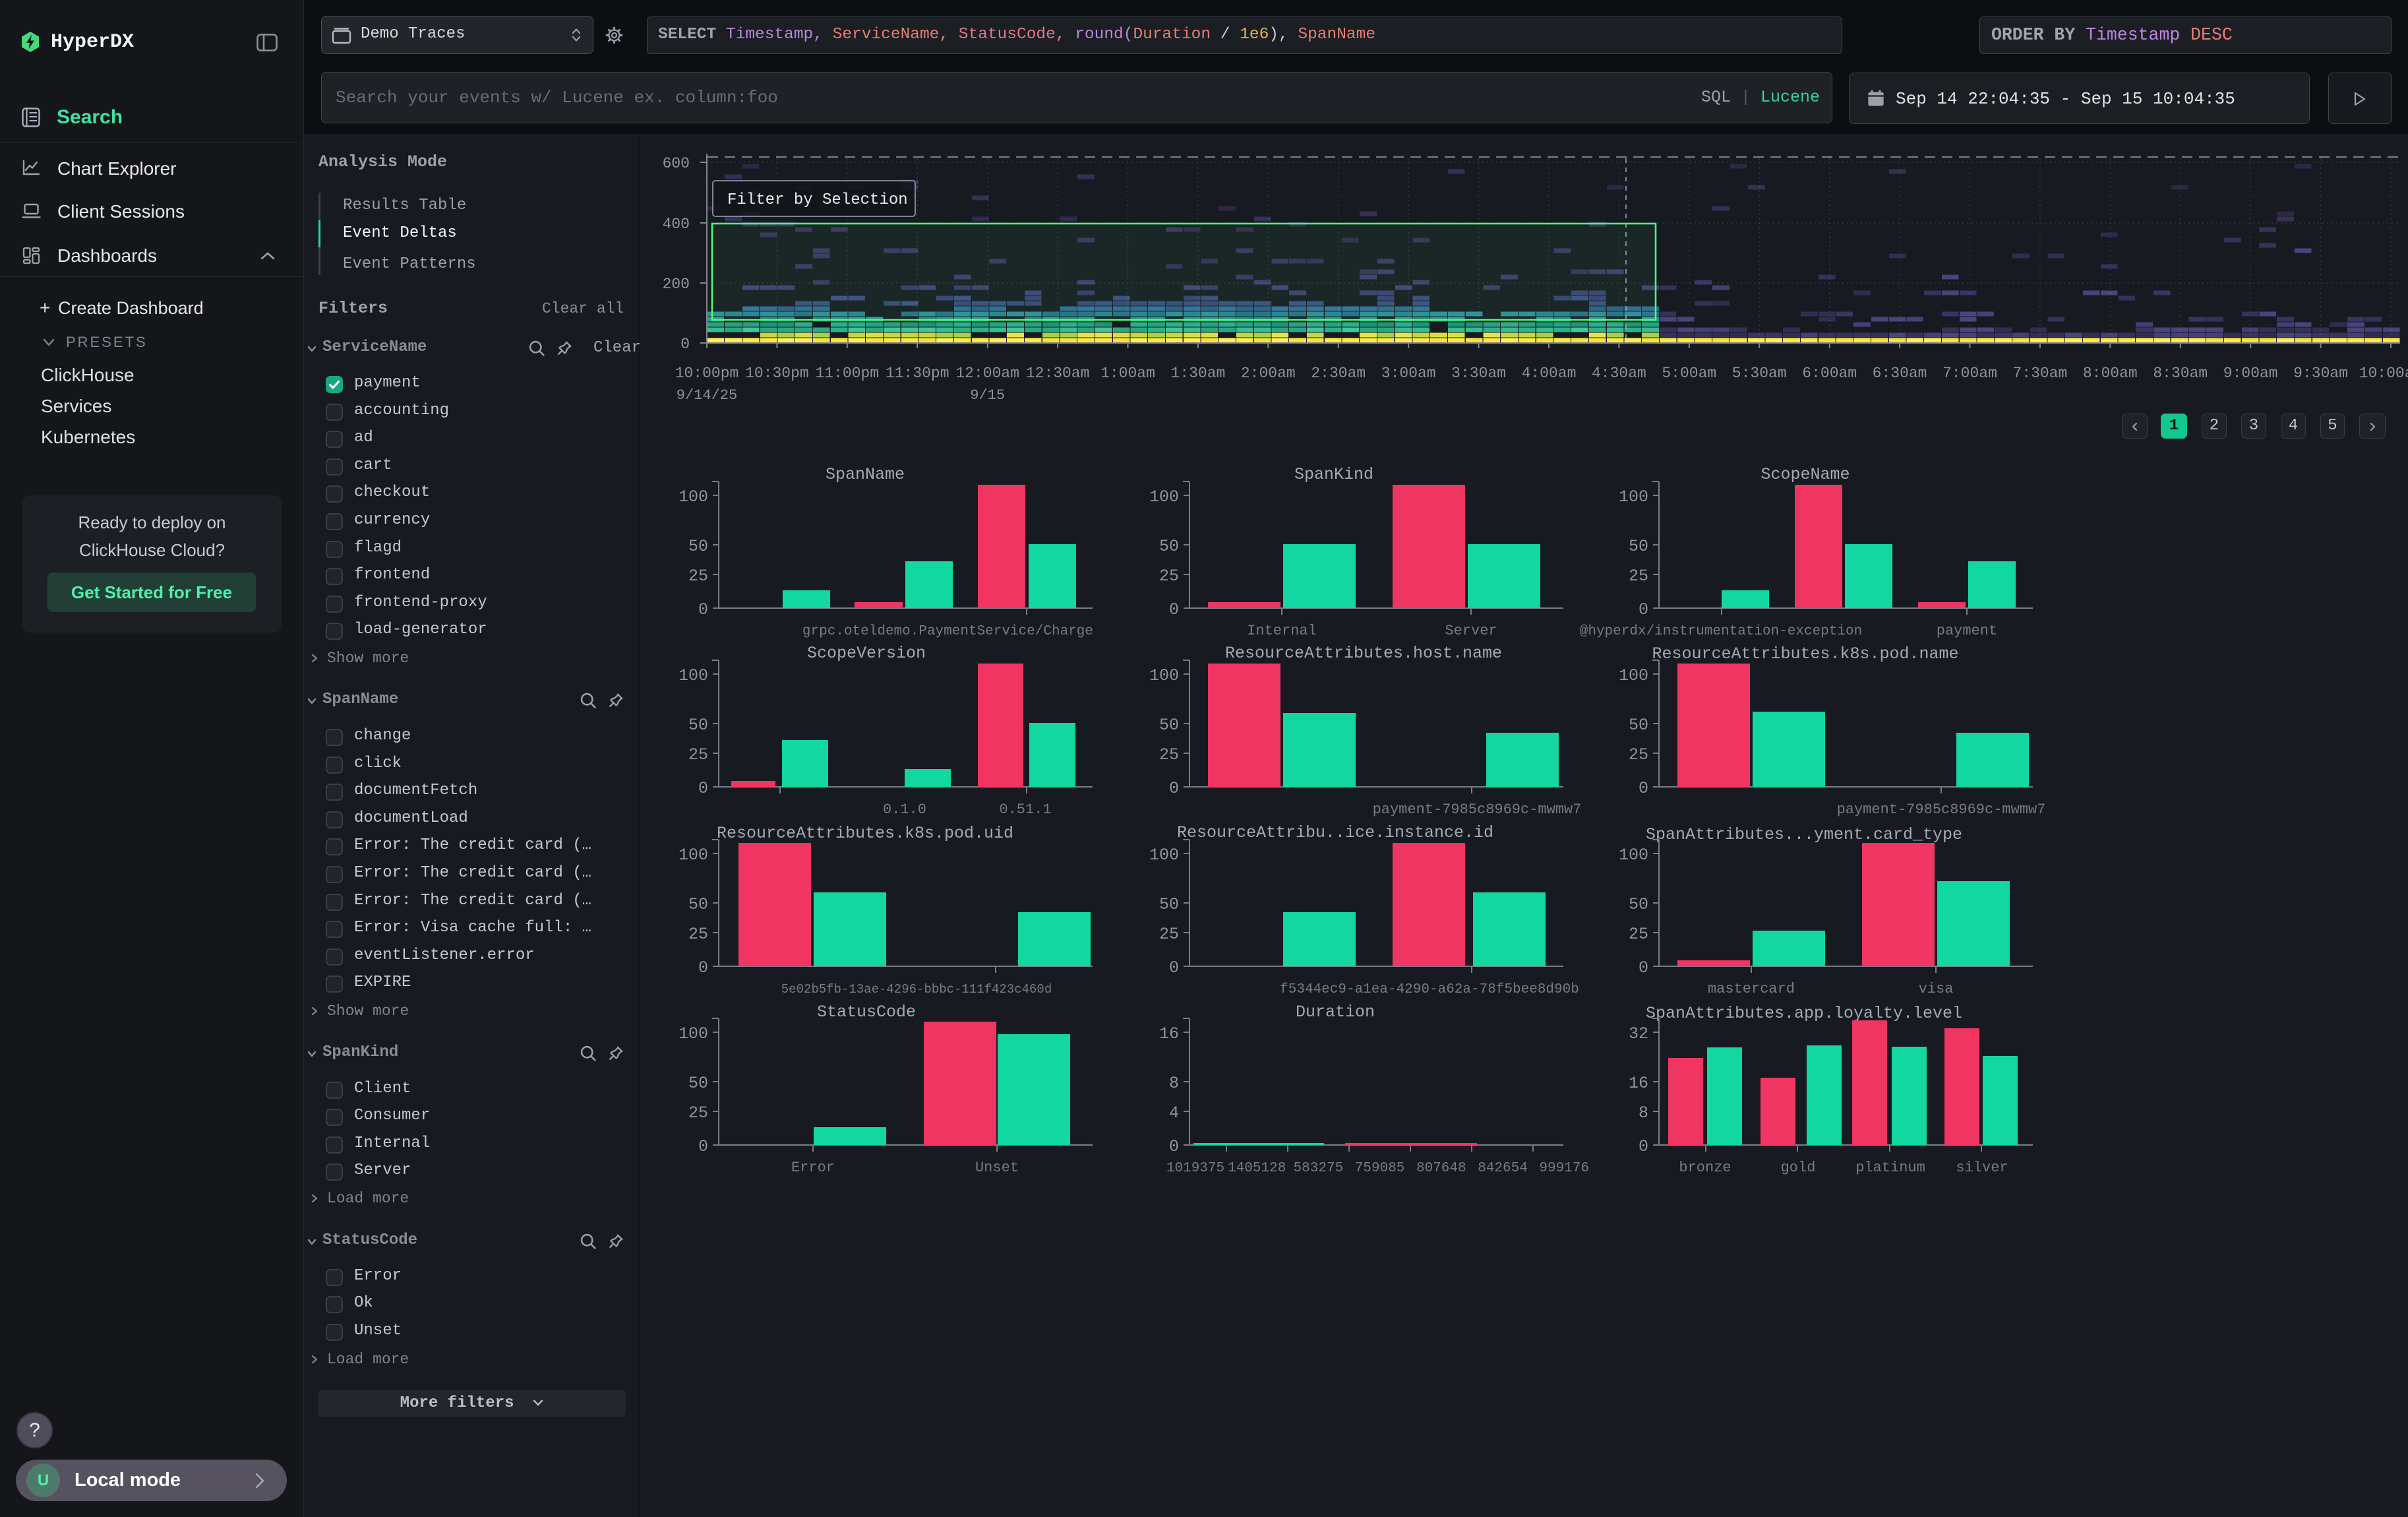 Image resolution: width=2408 pixels, height=1517 pixels. What do you see at coordinates (1380, 1168) in the screenshot?
I see `svg-text: 759085` at bounding box center [1380, 1168].